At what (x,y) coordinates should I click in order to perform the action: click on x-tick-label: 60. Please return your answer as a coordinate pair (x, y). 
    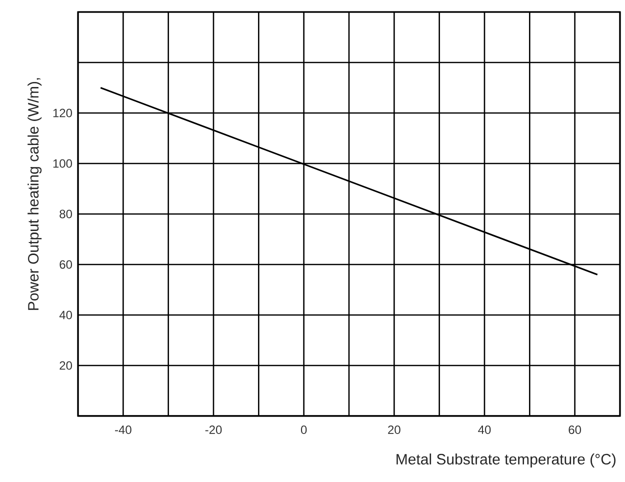
    Looking at the image, I should click on (575, 430).